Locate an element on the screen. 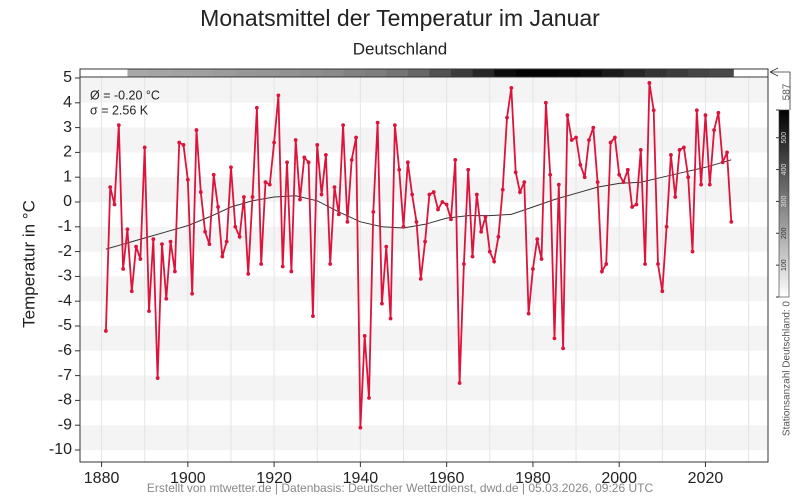 The width and height of the screenshot is (800, 500). chart-subtitle: Deutschland is located at coordinates (400, 48).